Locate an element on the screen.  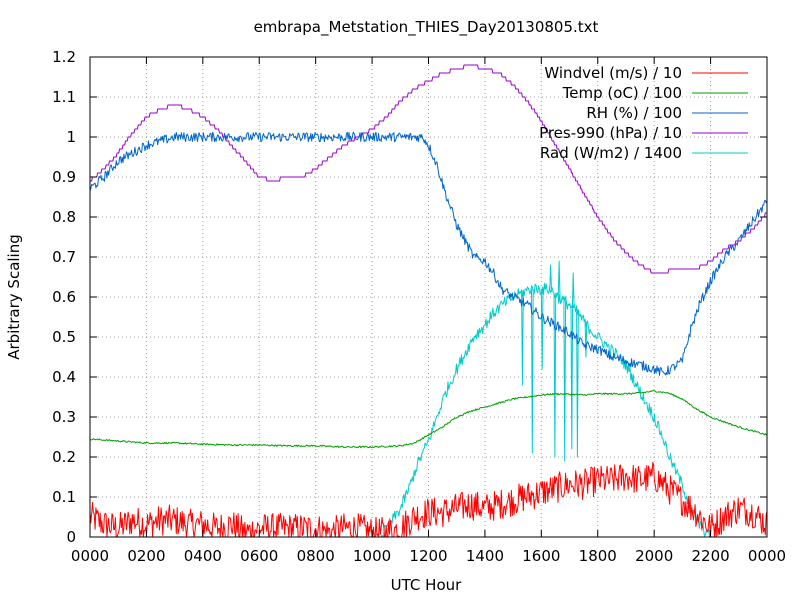
x-tick-label: 1600 is located at coordinates (541, 556).